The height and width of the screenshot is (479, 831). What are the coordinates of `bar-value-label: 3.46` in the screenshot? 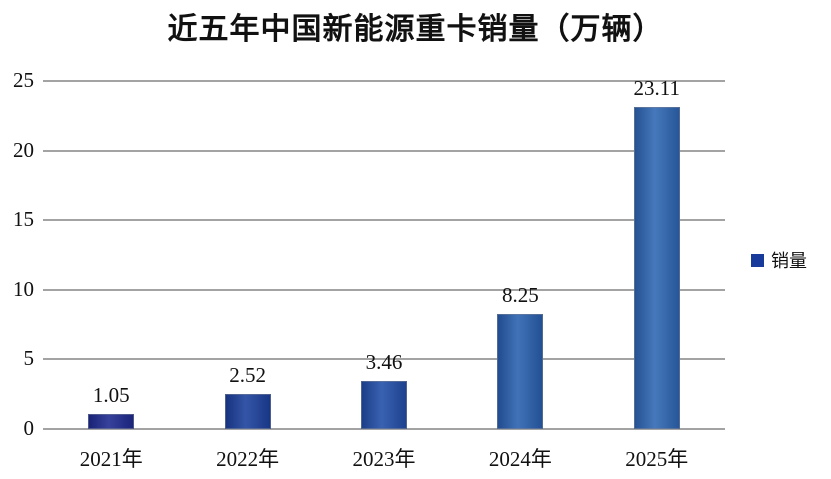 It's located at (384, 361).